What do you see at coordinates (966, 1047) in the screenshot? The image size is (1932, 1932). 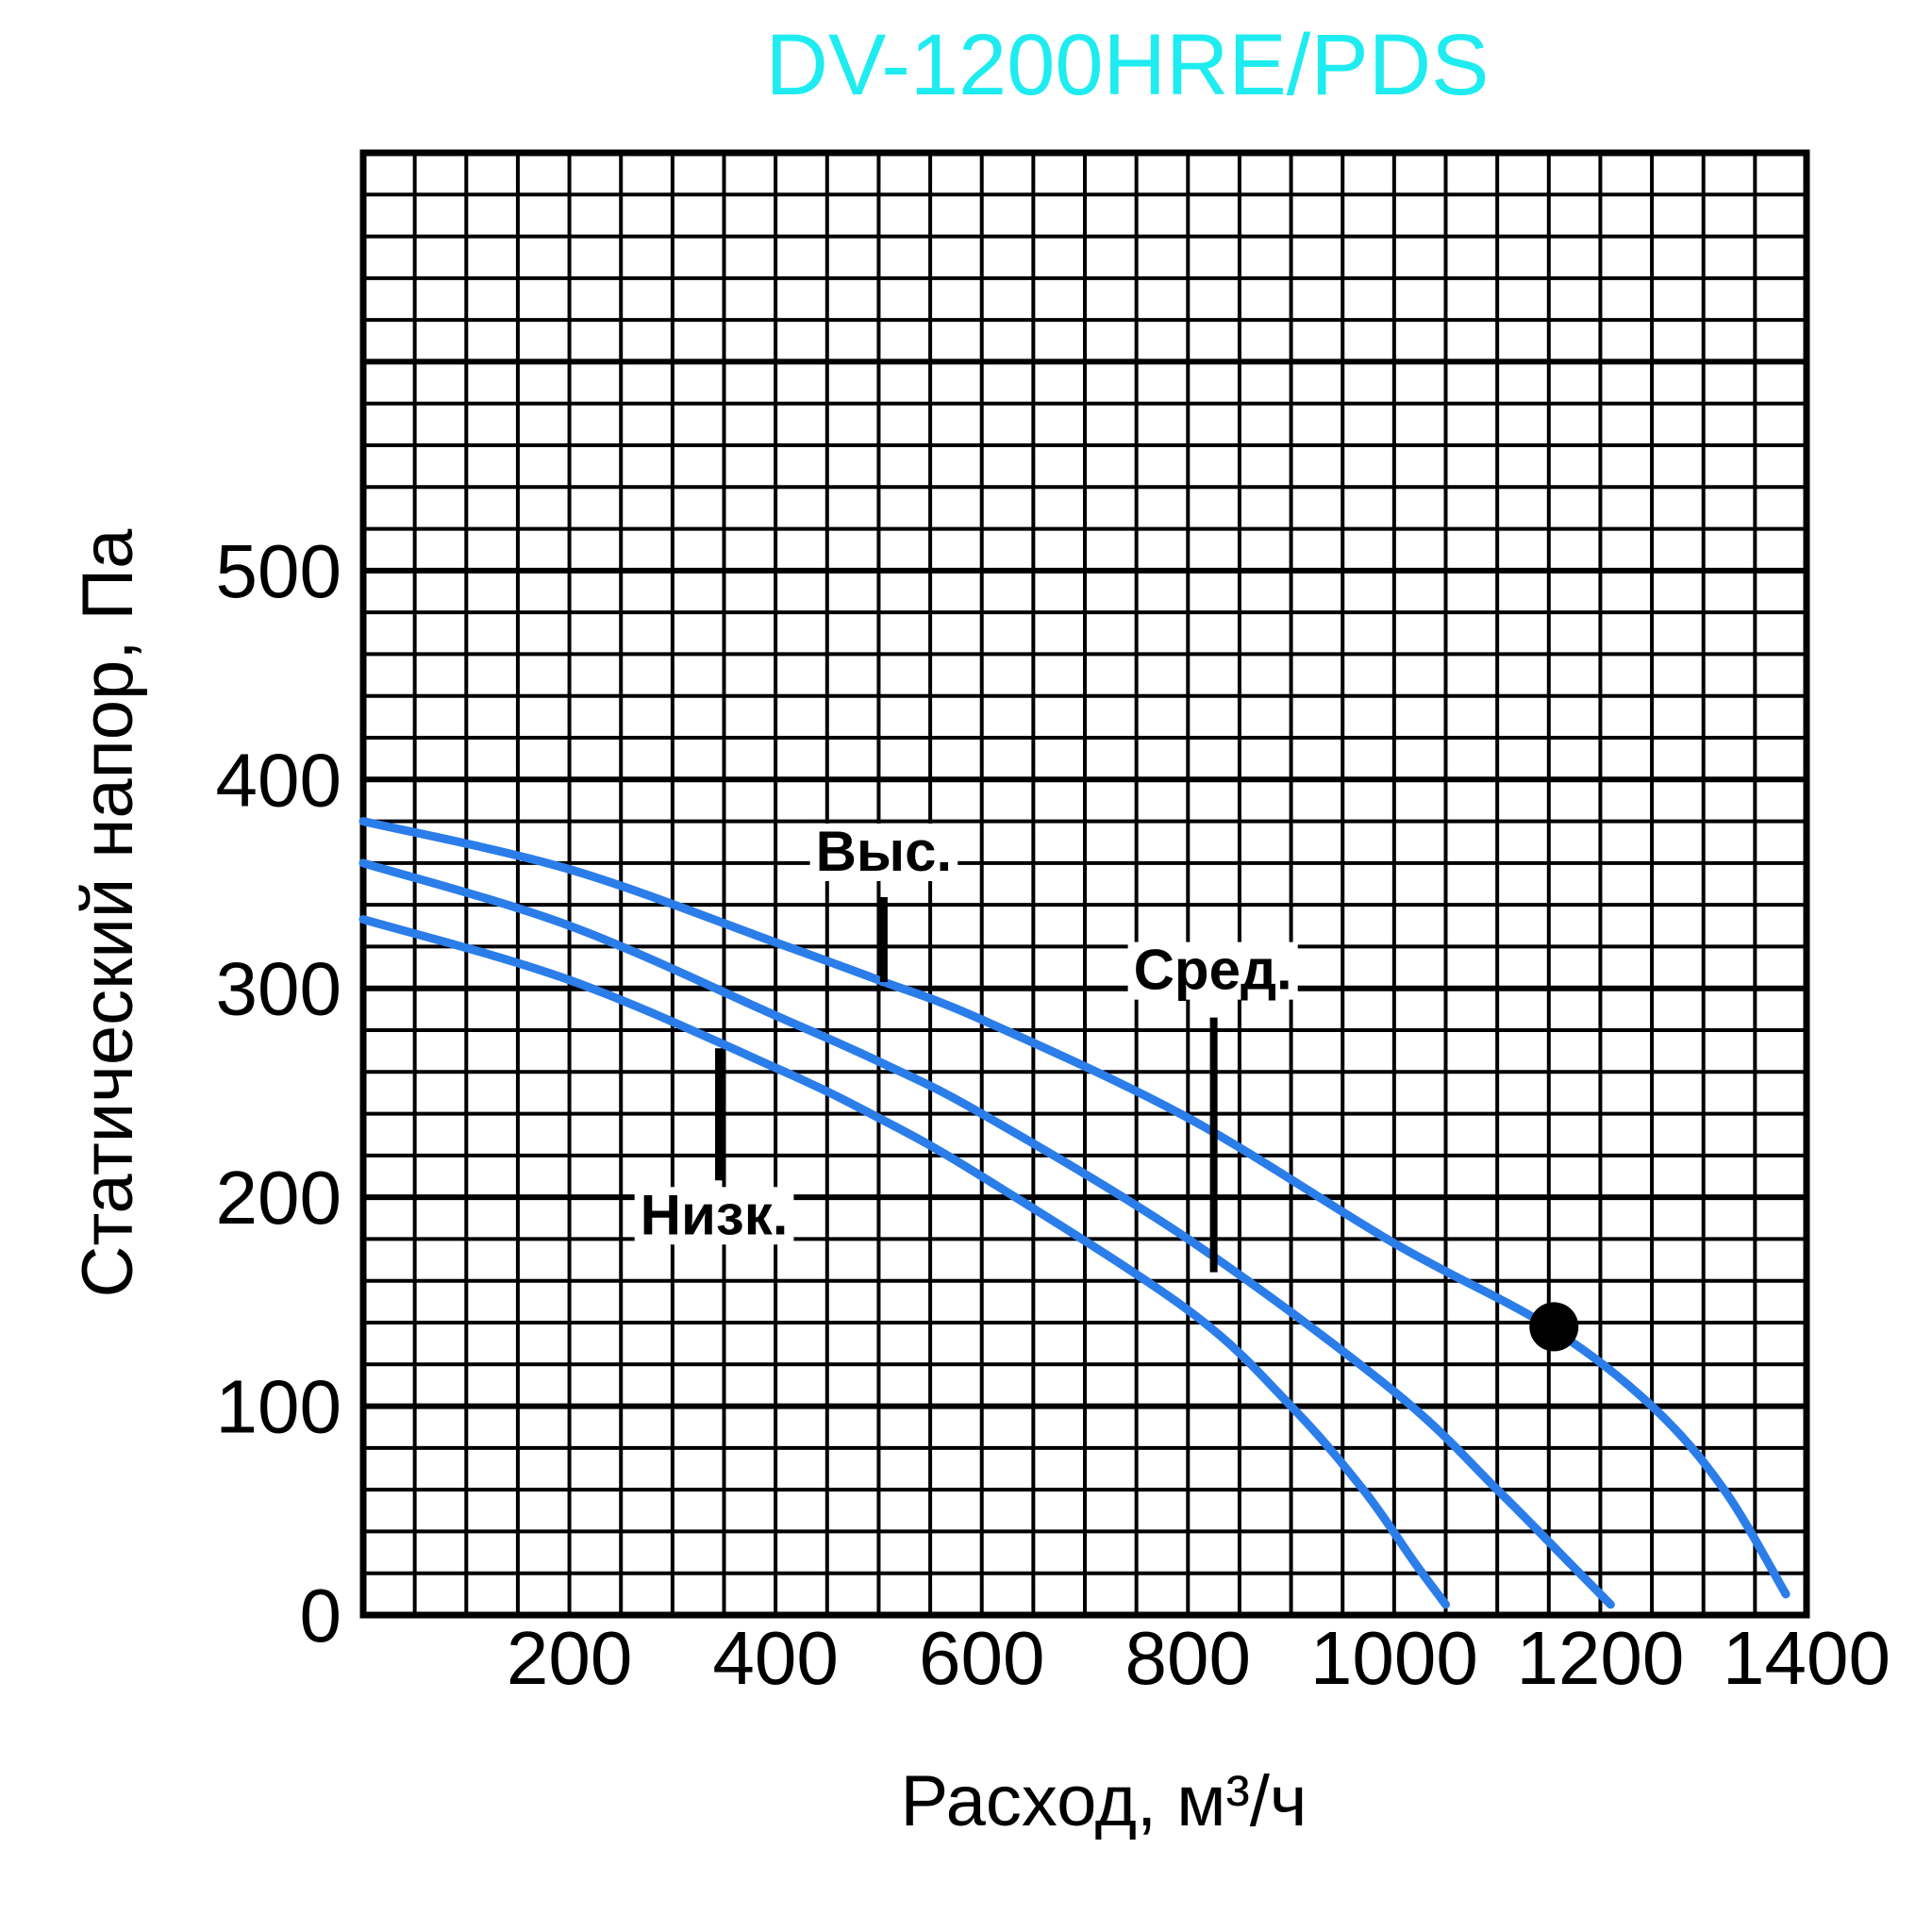 I see `annotations: Выс. Сред. Низк.` at bounding box center [966, 1047].